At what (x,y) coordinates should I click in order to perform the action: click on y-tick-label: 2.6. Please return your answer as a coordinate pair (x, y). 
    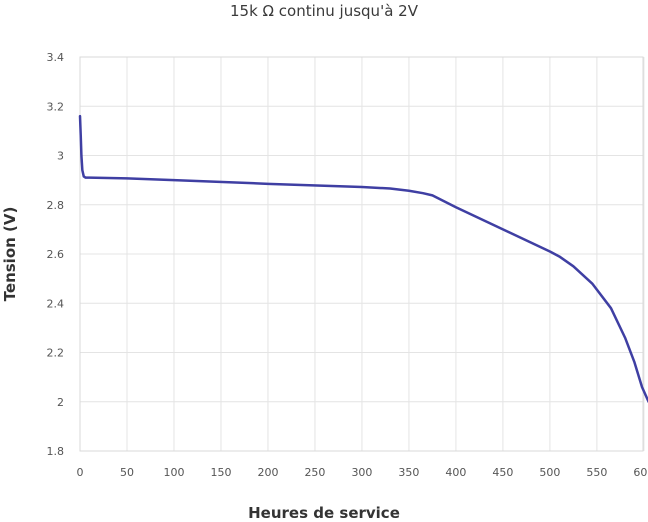
    Looking at the image, I should click on (56, 254).